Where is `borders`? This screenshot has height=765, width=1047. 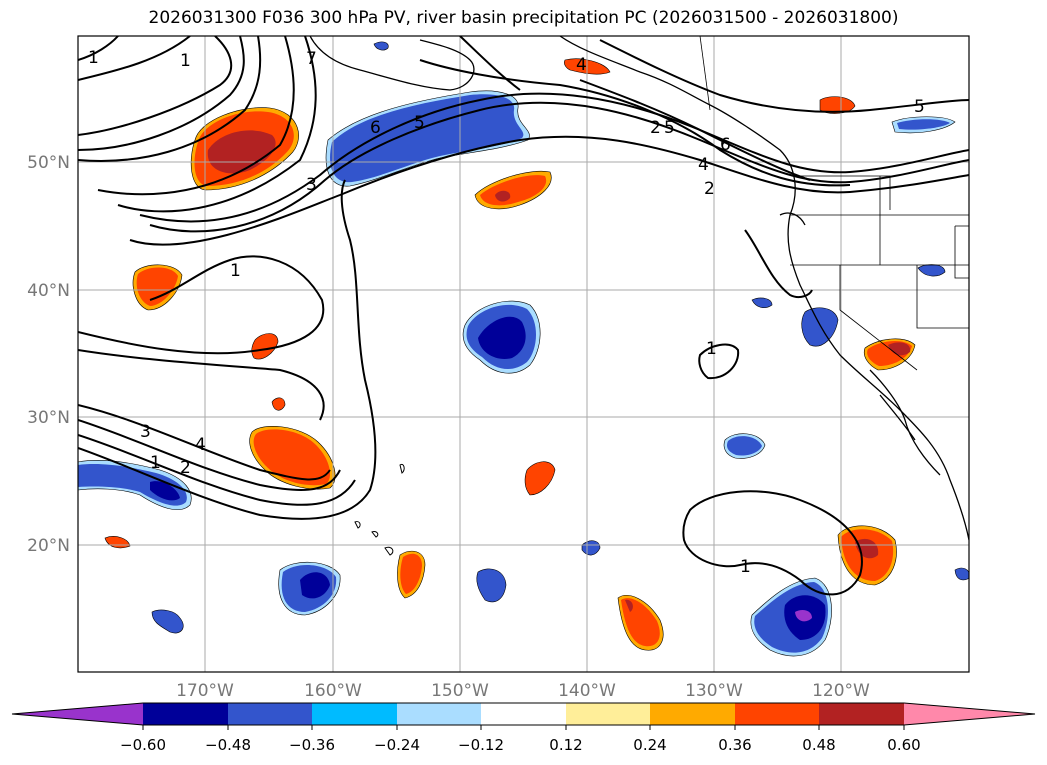
borders is located at coordinates (834, 203).